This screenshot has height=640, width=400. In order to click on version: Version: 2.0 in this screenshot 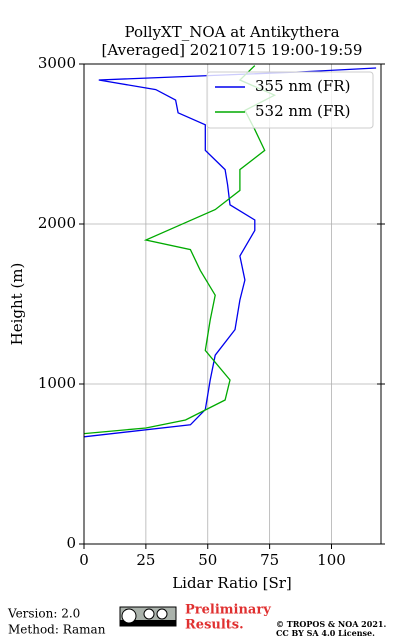, I will do `click(43, 614)`.